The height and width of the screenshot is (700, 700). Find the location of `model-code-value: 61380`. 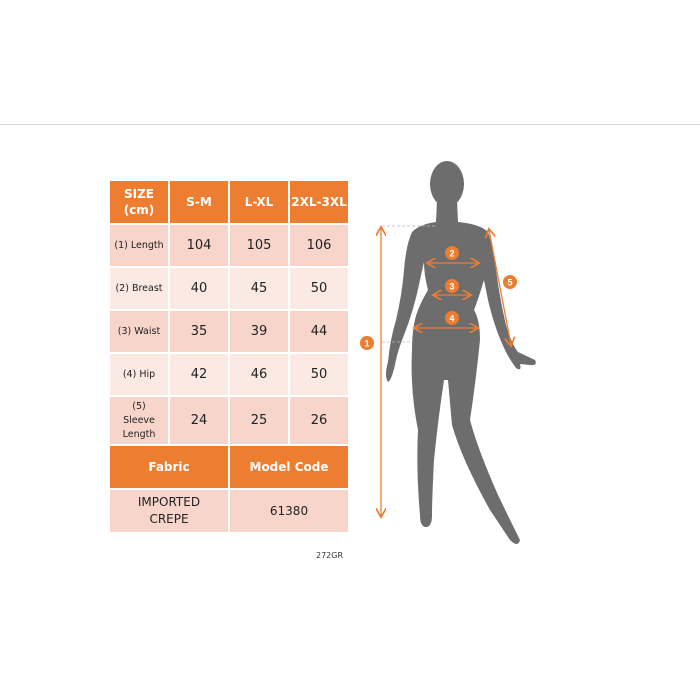

model-code-value: 61380 is located at coordinates (289, 511).